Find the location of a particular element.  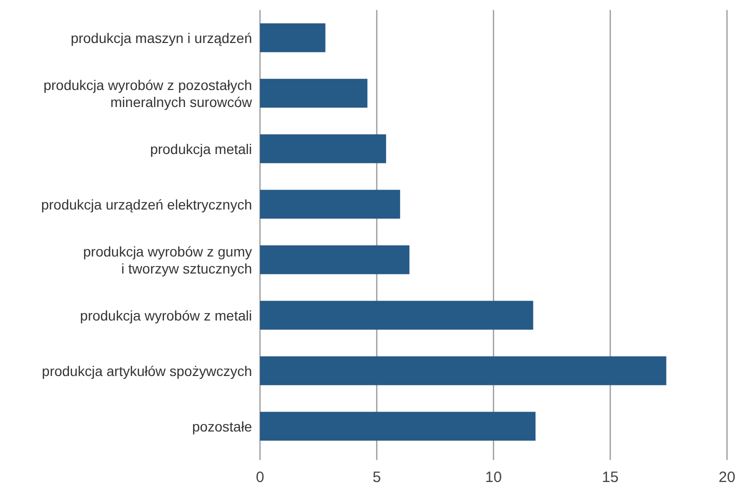

x-tick-label: 0 is located at coordinates (260, 477).